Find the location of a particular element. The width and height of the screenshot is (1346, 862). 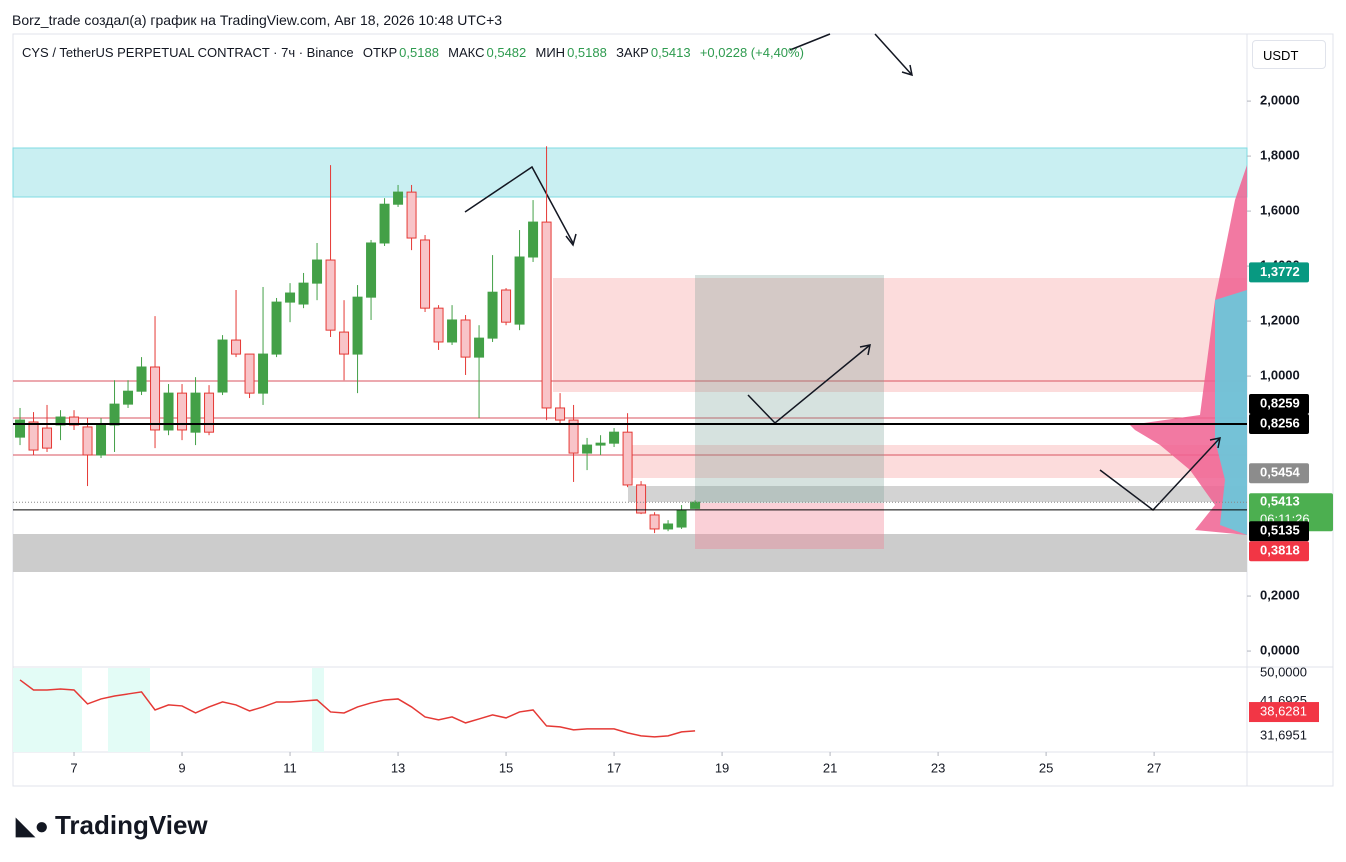

value: 0,5482 is located at coordinates (506, 52).